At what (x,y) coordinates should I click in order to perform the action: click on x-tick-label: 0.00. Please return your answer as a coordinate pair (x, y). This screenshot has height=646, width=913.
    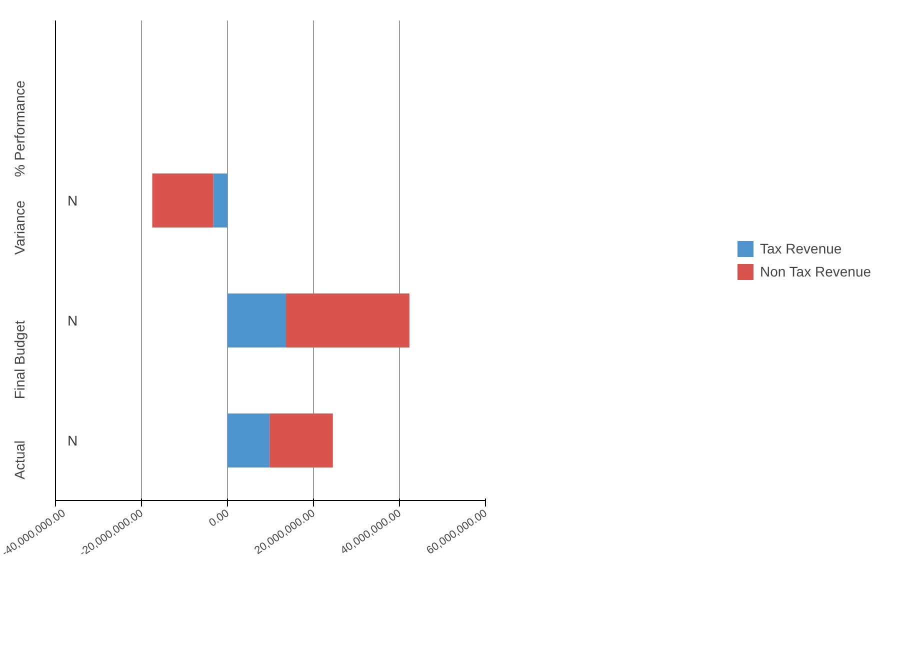
    Looking at the image, I should click on (219, 518).